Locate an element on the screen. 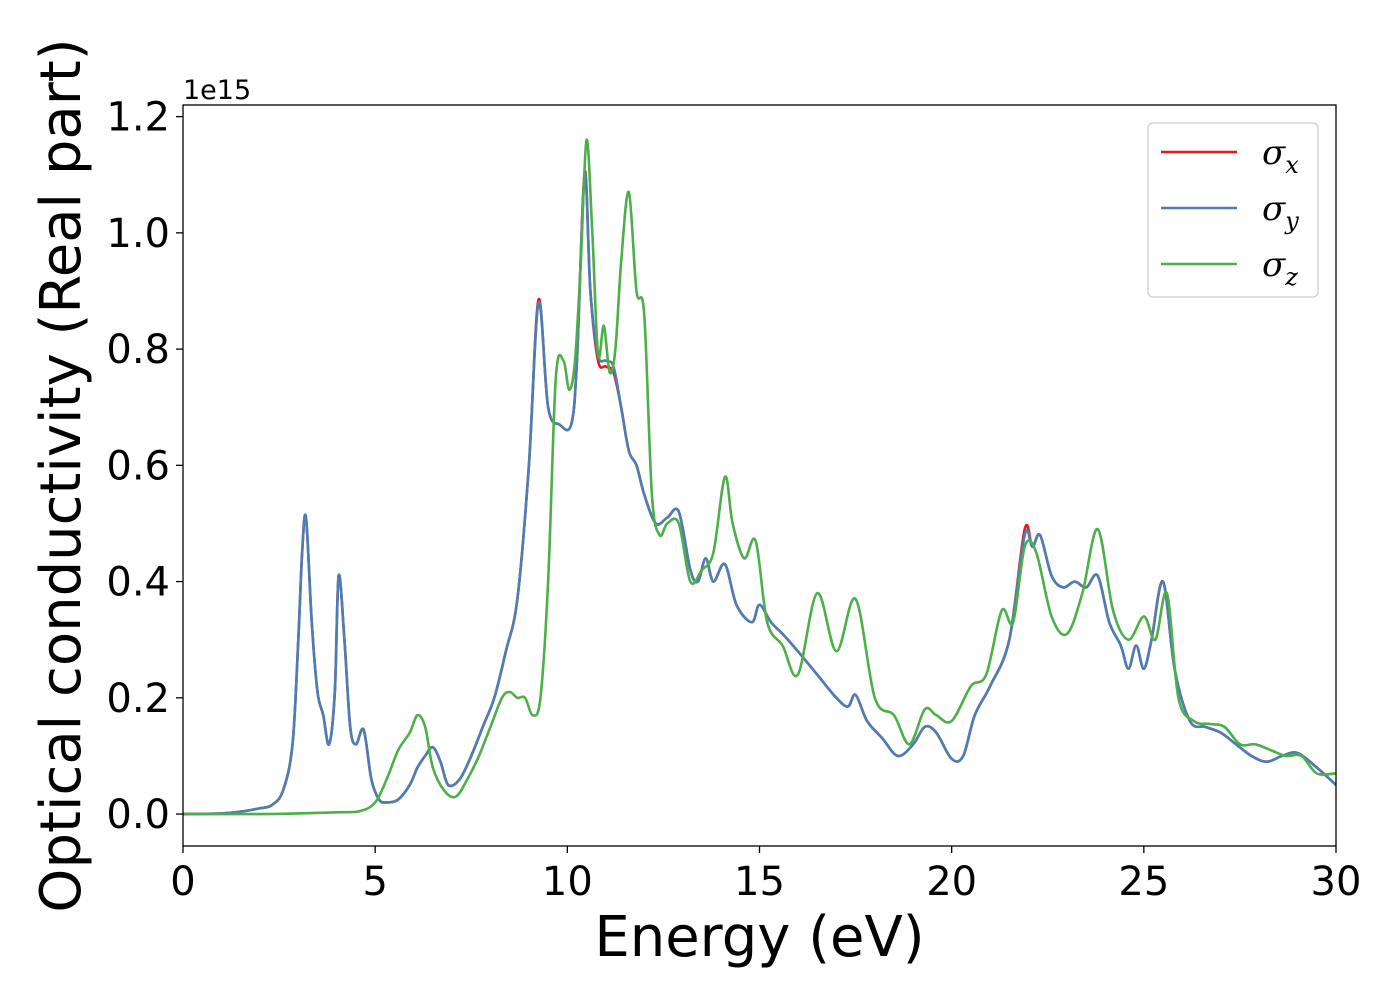 This screenshot has width=1400, height=1000. legend-label-subscript: y is located at coordinates (1291, 221).